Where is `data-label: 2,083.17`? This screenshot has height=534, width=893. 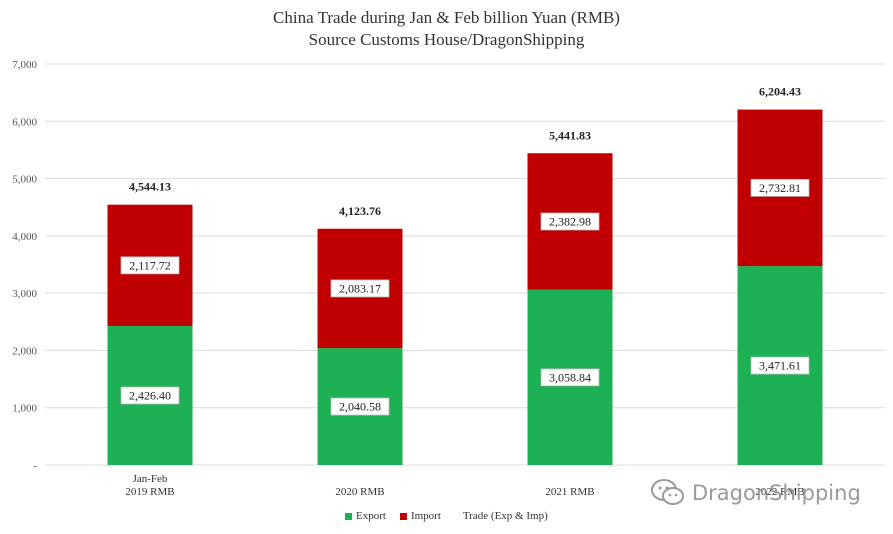 data-label: 2,083.17 is located at coordinates (360, 288).